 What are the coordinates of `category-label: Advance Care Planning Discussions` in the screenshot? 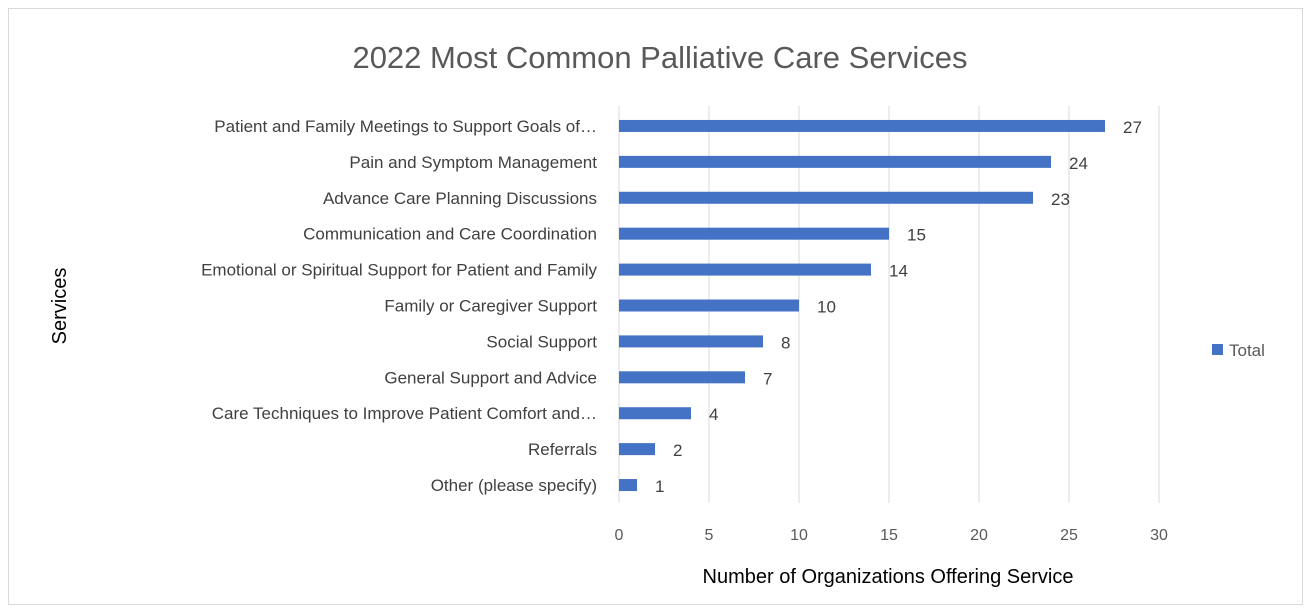 It's located at (460, 198).